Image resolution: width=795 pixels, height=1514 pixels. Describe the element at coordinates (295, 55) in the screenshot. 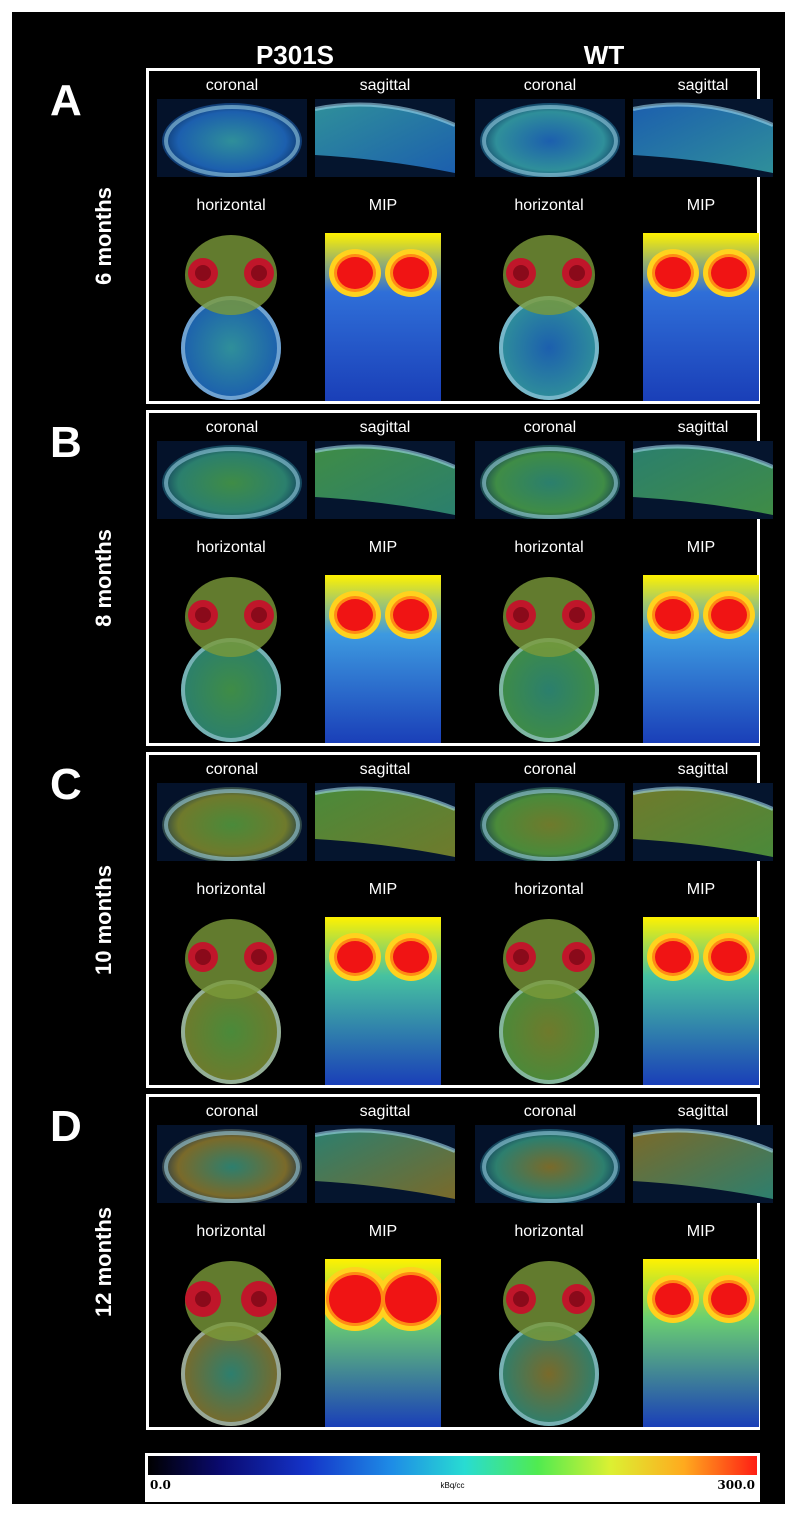

I see `column-header-p301s: P301S` at that location.